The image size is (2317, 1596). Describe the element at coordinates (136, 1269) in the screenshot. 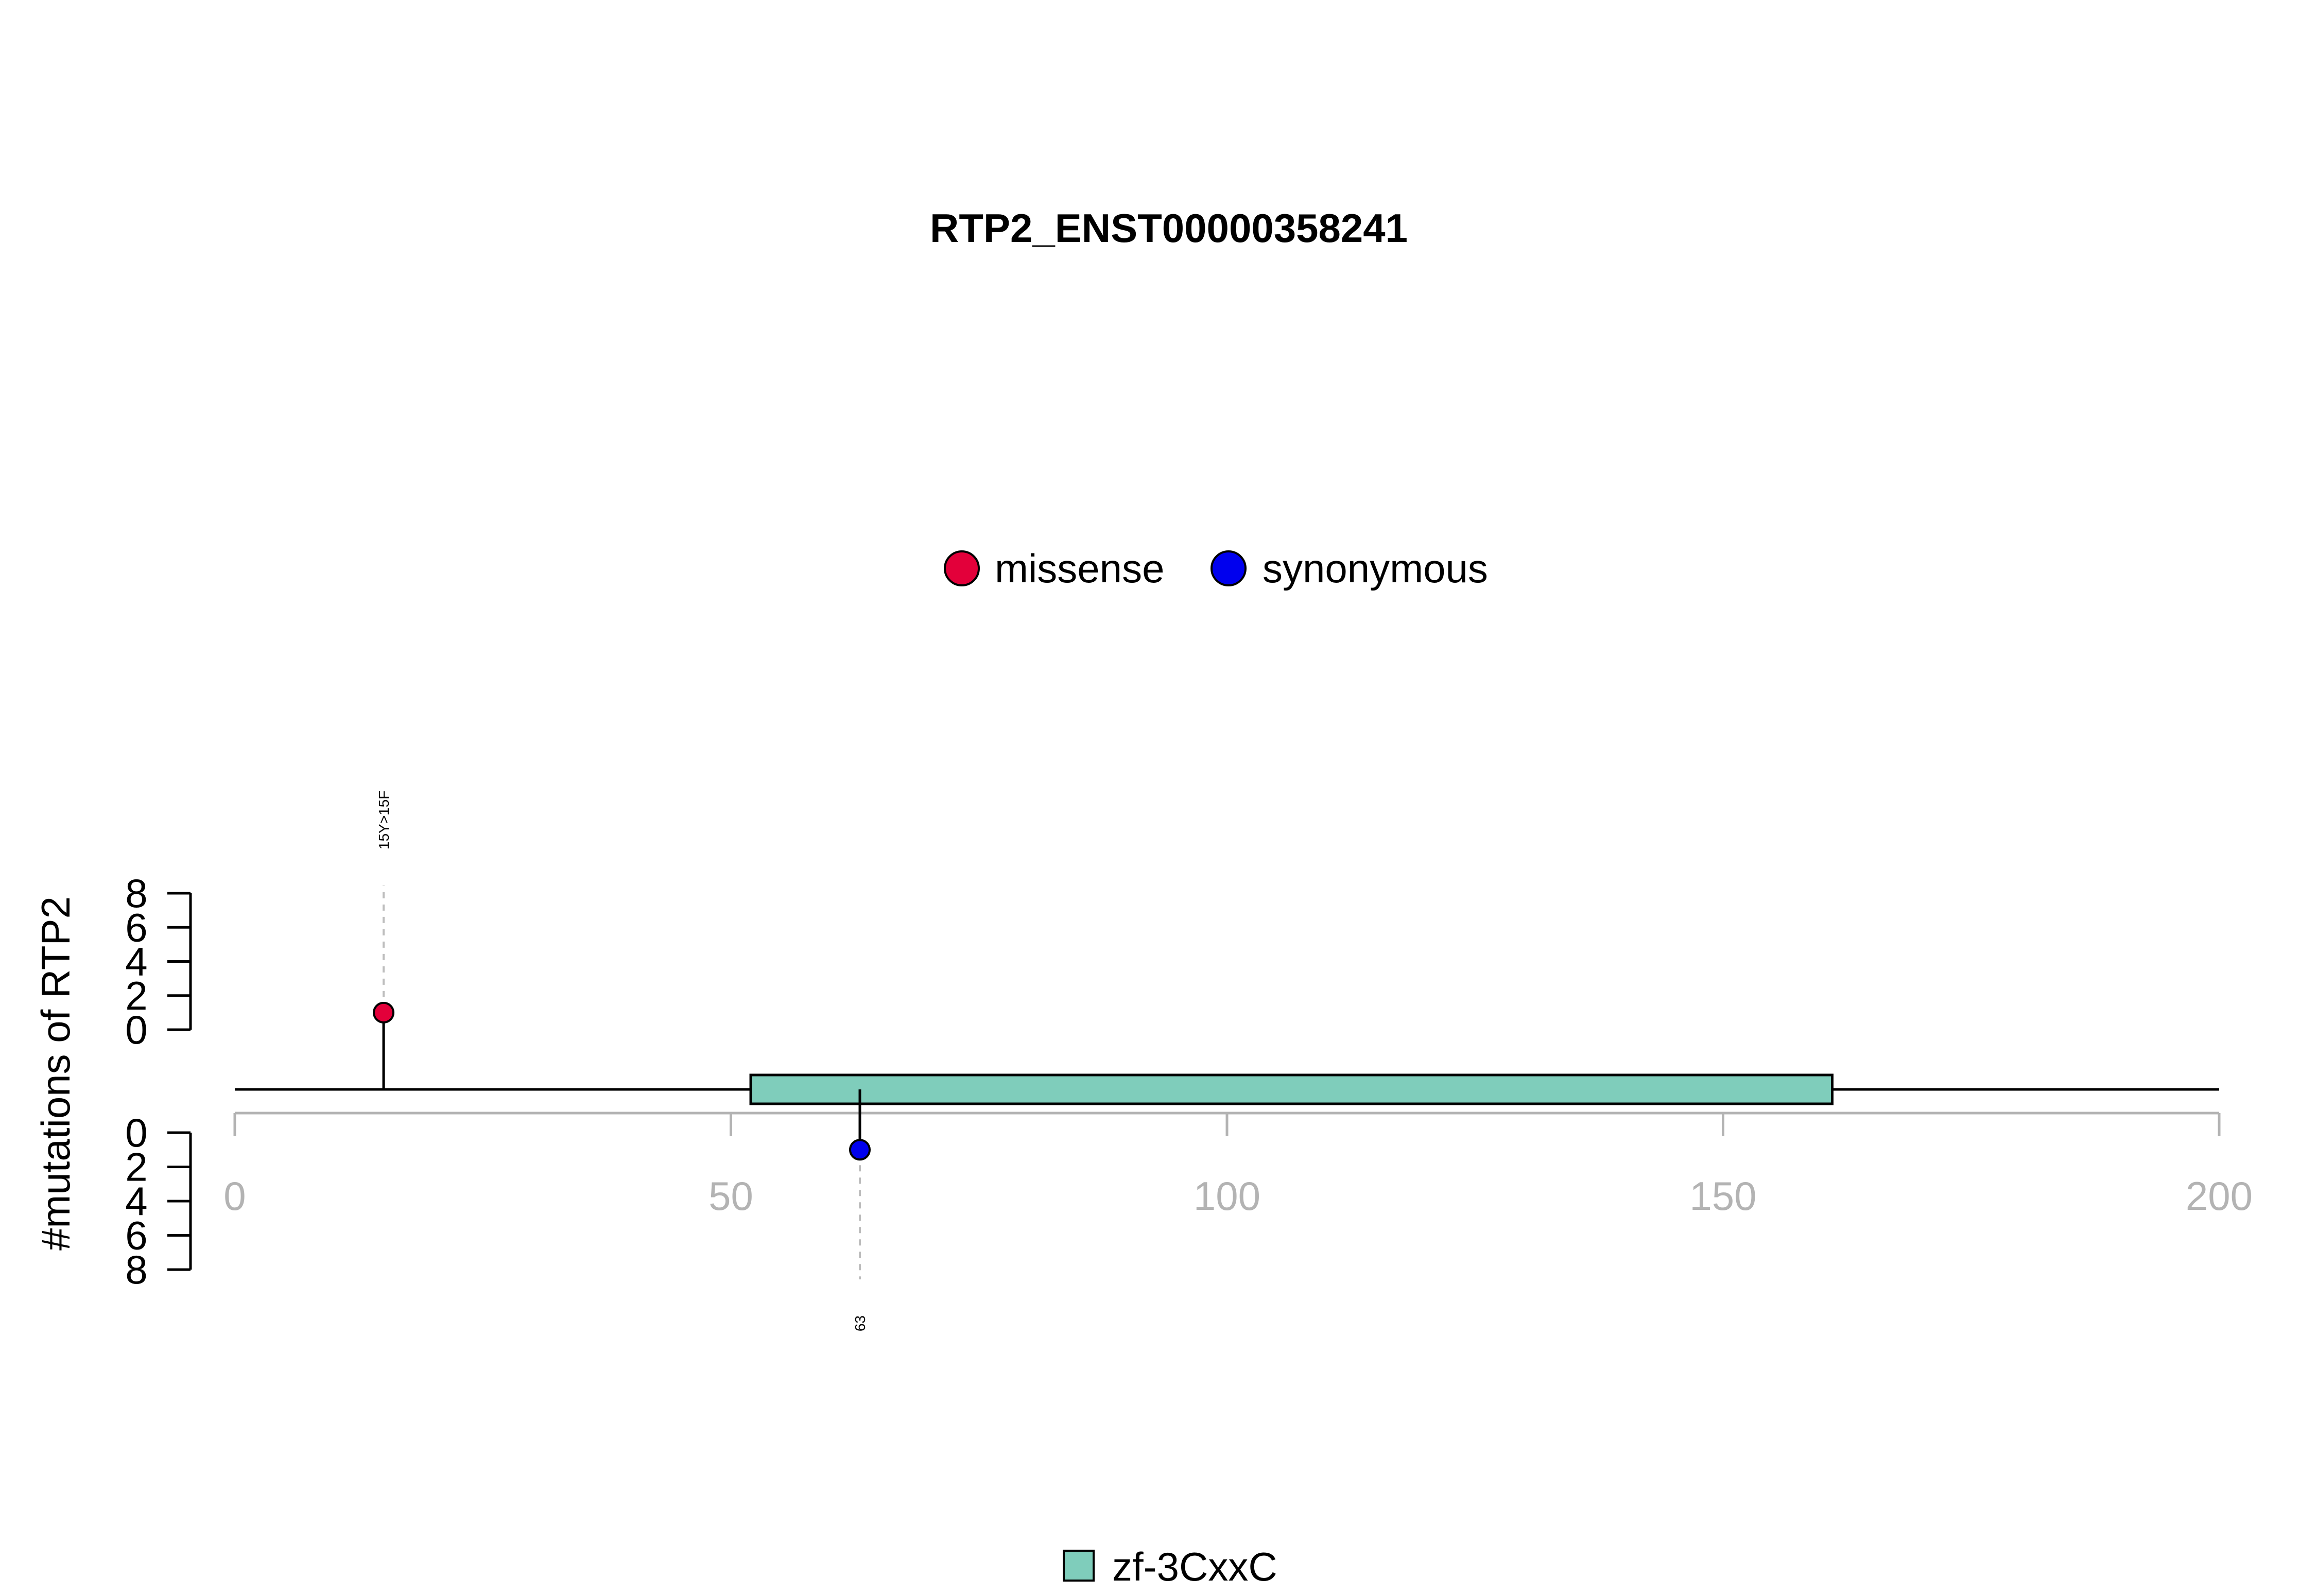

I see `lower-y-tick-label-8: 8` at that location.